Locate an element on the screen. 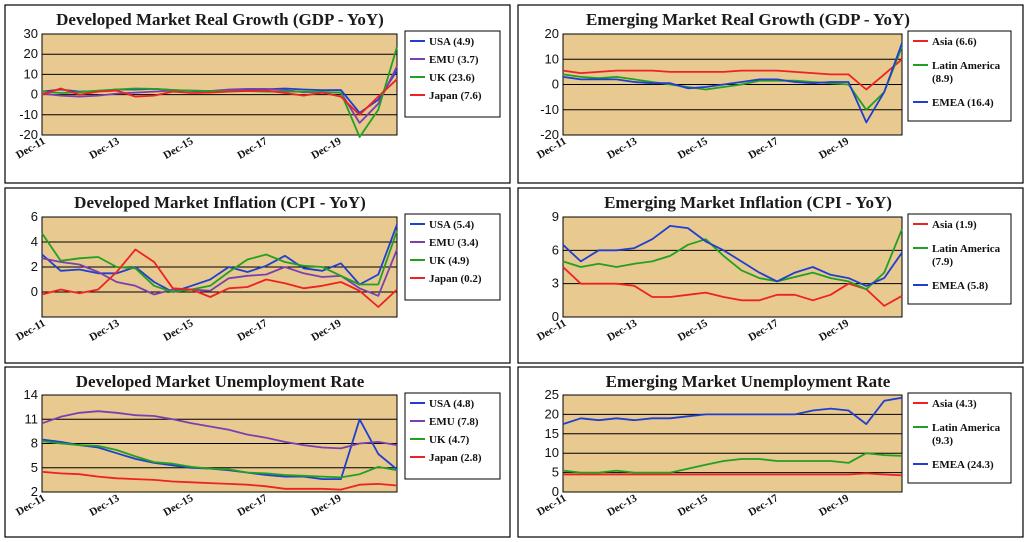  legend-label: EMEA (24.3) is located at coordinates (963, 465).